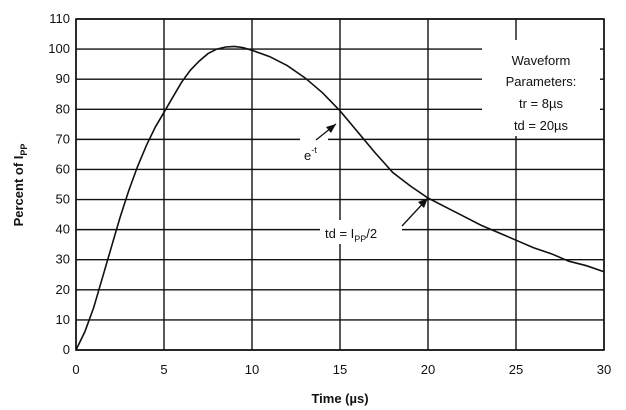 This screenshot has width=626, height=410. What do you see at coordinates (331, 128) in the screenshot?
I see `decay-arrowhead` at bounding box center [331, 128].